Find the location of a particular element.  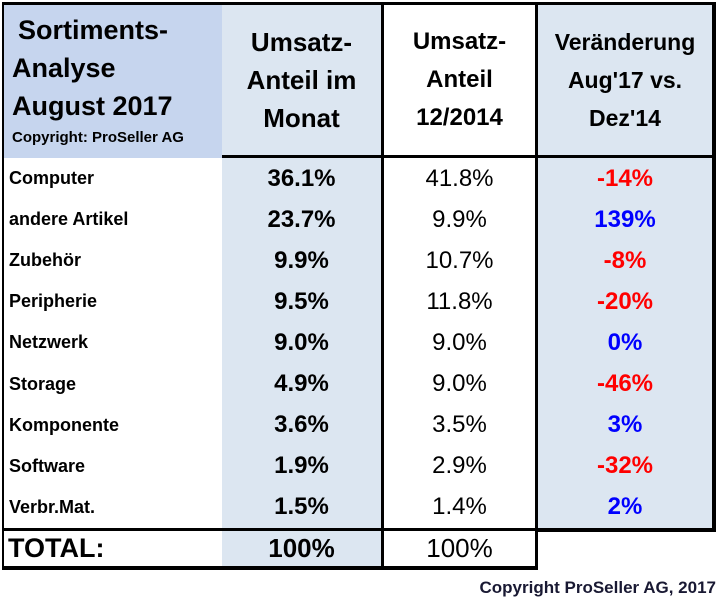

month-share-value: 1.9% is located at coordinates (301, 466).